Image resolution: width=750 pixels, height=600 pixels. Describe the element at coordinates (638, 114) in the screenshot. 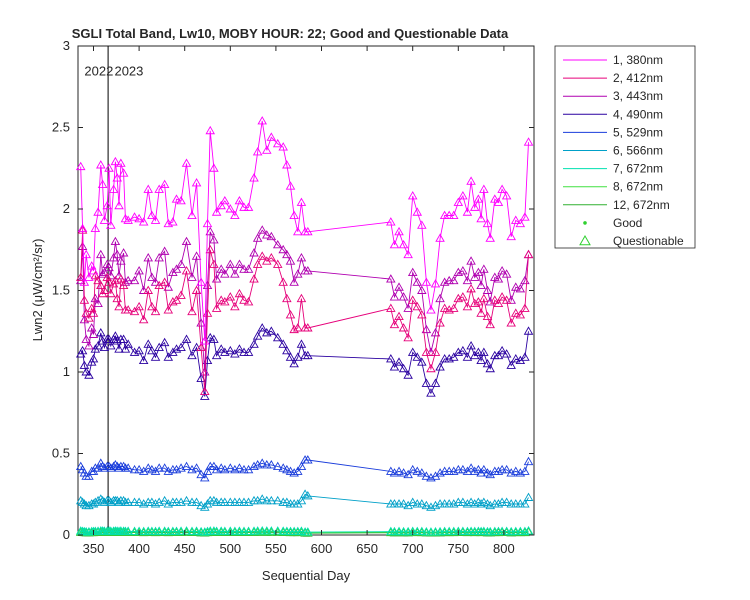

I see `legend-label: 4, 490nm` at that location.